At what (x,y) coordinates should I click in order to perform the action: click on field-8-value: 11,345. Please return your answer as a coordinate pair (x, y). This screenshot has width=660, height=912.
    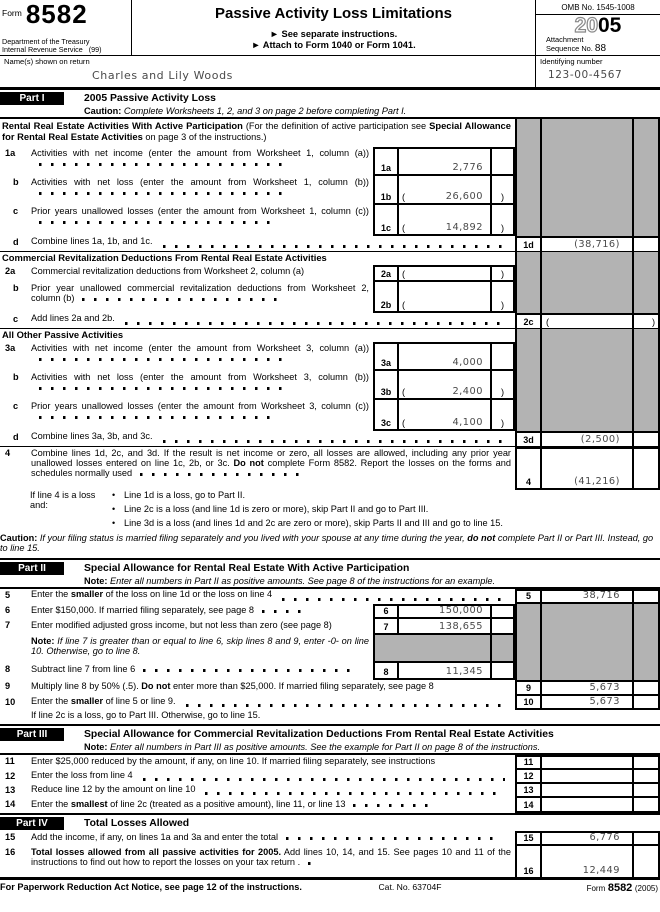
    Looking at the image, I should click on (464, 671).